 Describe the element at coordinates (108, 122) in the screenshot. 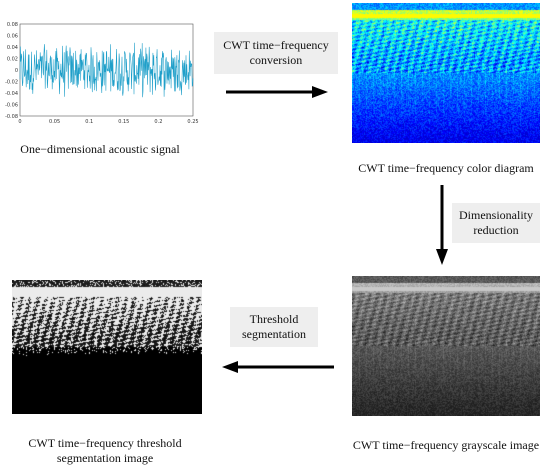

I see `x-axis-ticks: 0 0.05 0.1 0.15 0.2 0.25` at that location.